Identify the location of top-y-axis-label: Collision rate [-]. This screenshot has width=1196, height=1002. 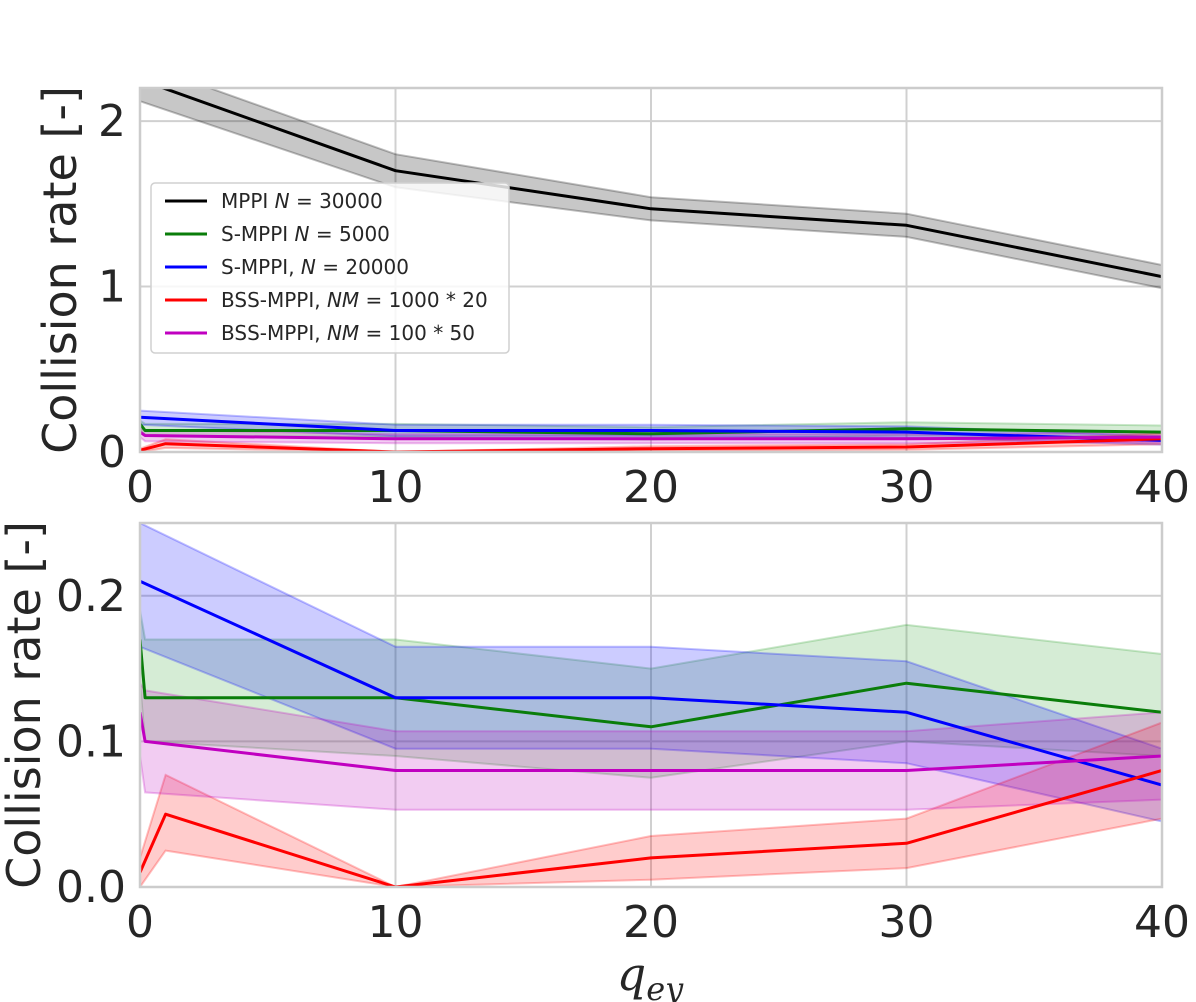
(60, 270).